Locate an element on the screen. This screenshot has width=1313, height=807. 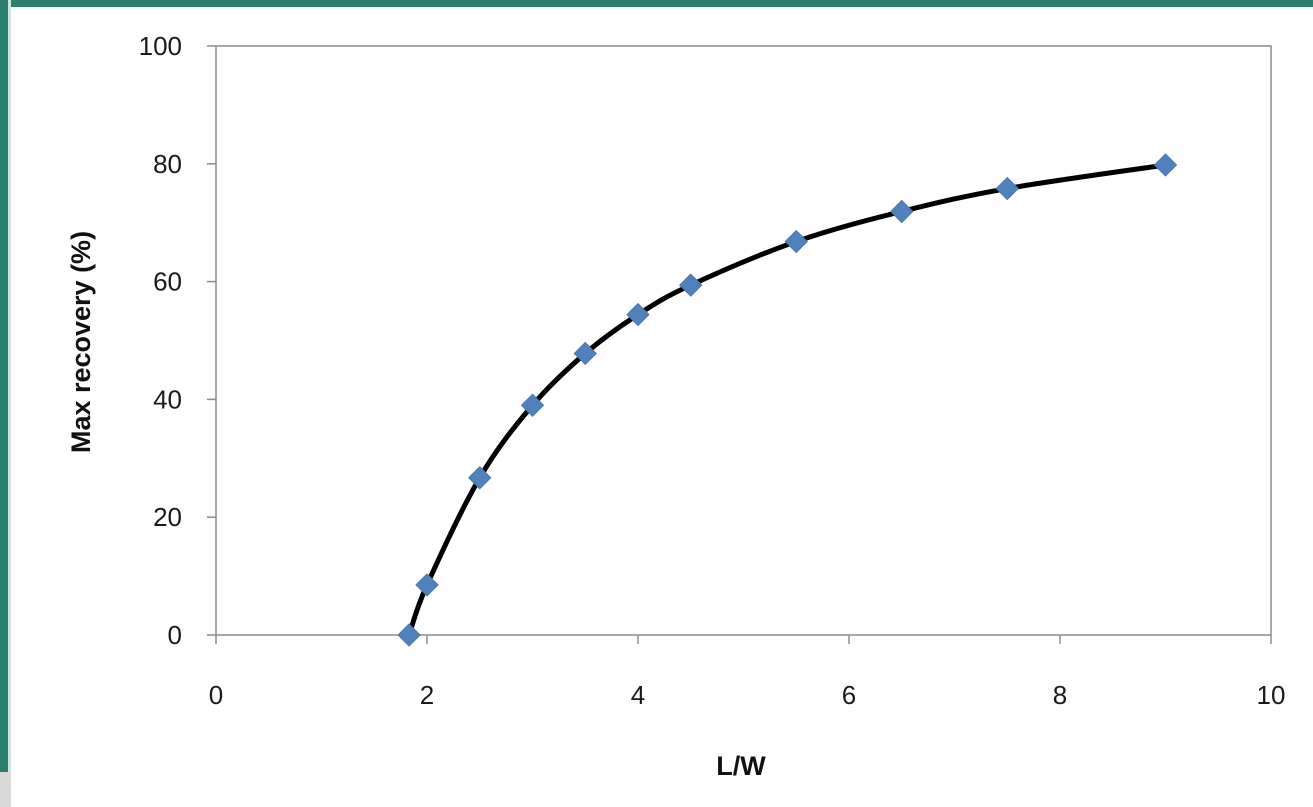
y-tick-label: 40 is located at coordinates (167, 399).